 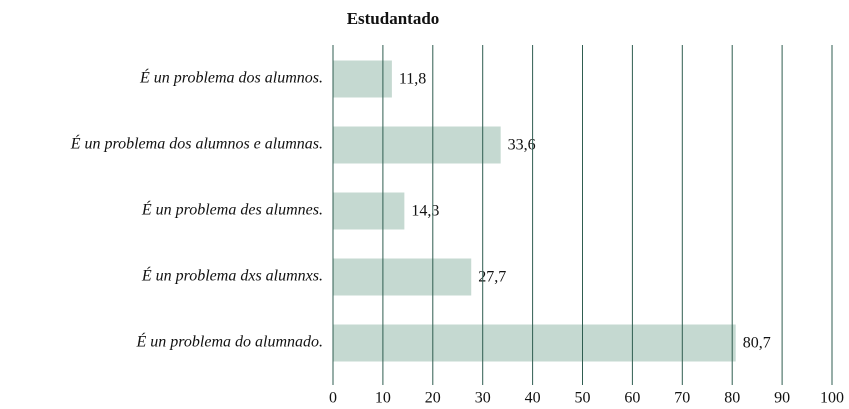 What do you see at coordinates (583, 398) in the screenshot?
I see `x-tick-label: 50` at bounding box center [583, 398].